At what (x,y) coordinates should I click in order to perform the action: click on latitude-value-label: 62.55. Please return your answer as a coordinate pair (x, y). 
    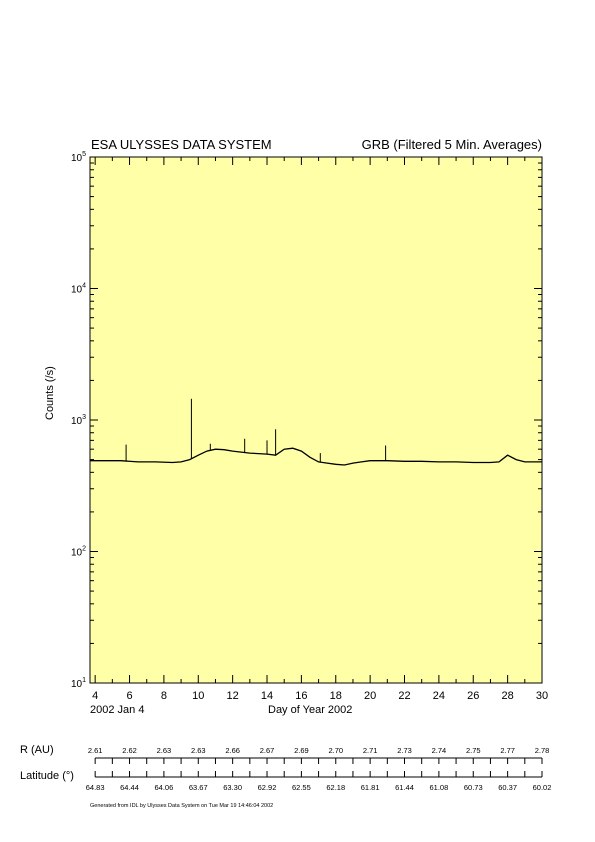
    Looking at the image, I should click on (301, 787).